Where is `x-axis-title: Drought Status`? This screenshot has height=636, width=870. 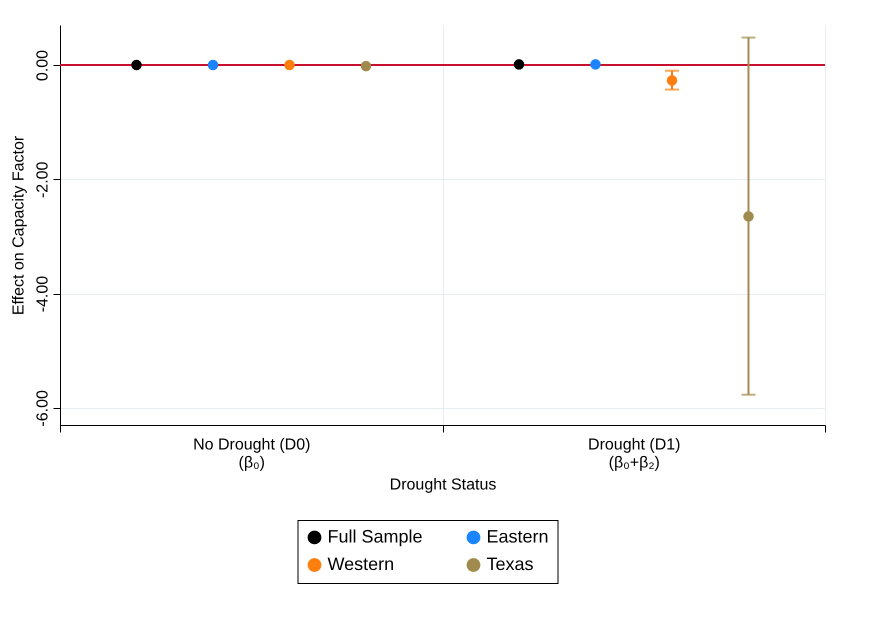 x-axis-title: Drought Status is located at coordinates (443, 485).